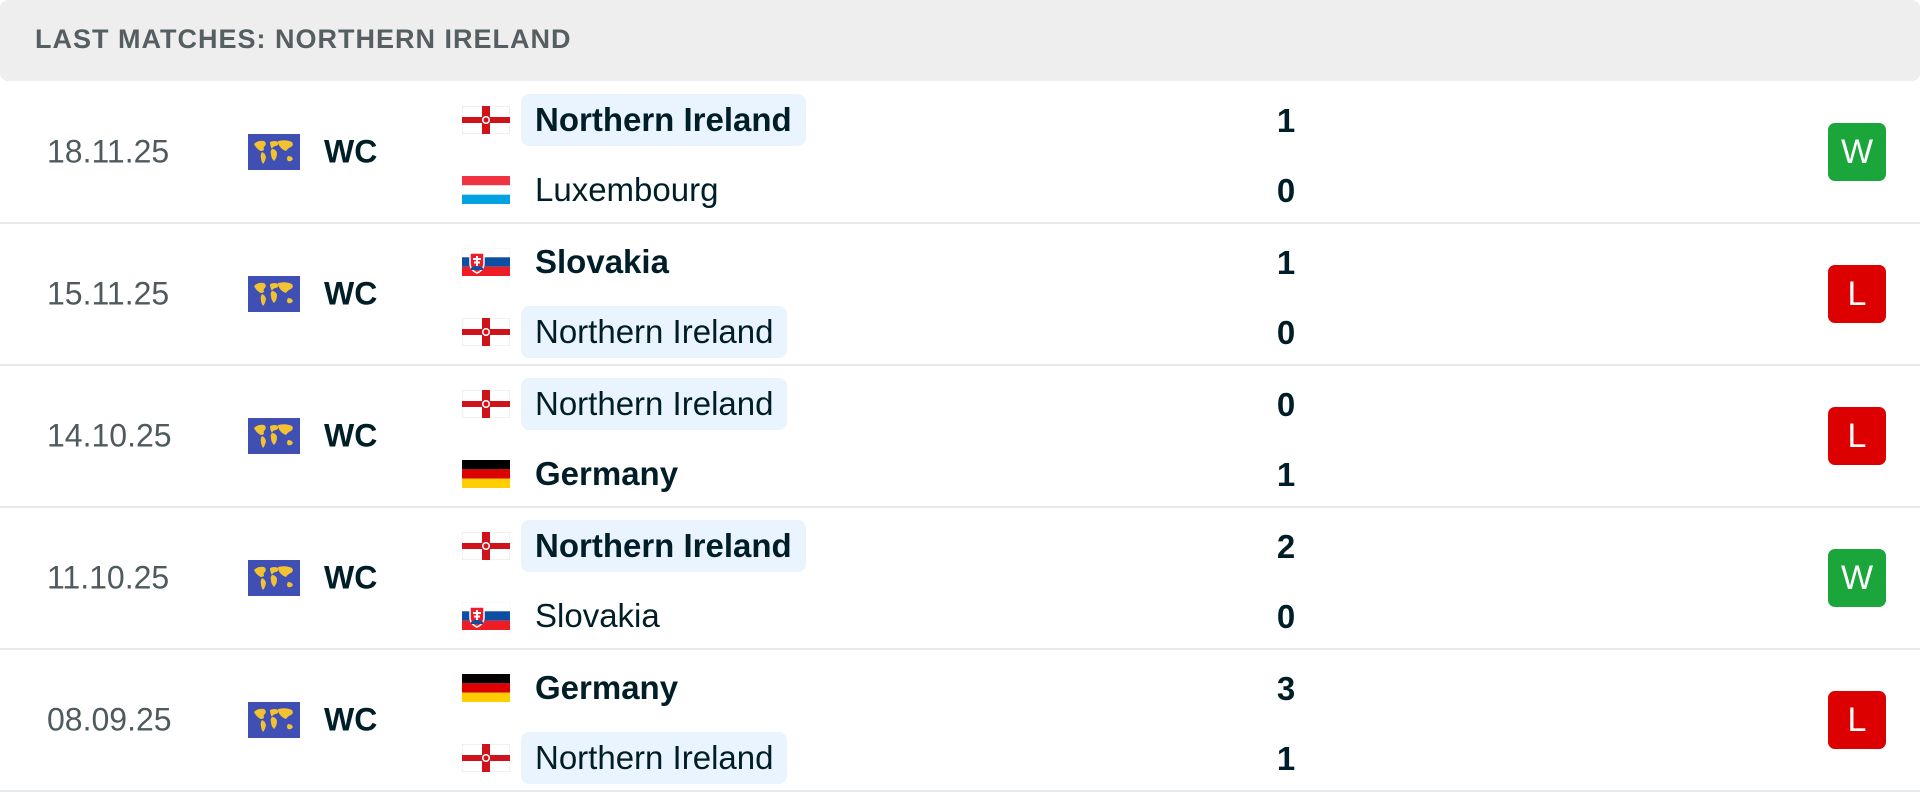 The image size is (1920, 792). Describe the element at coordinates (108, 293) in the screenshot. I see `match-date: 15.11.25` at that location.